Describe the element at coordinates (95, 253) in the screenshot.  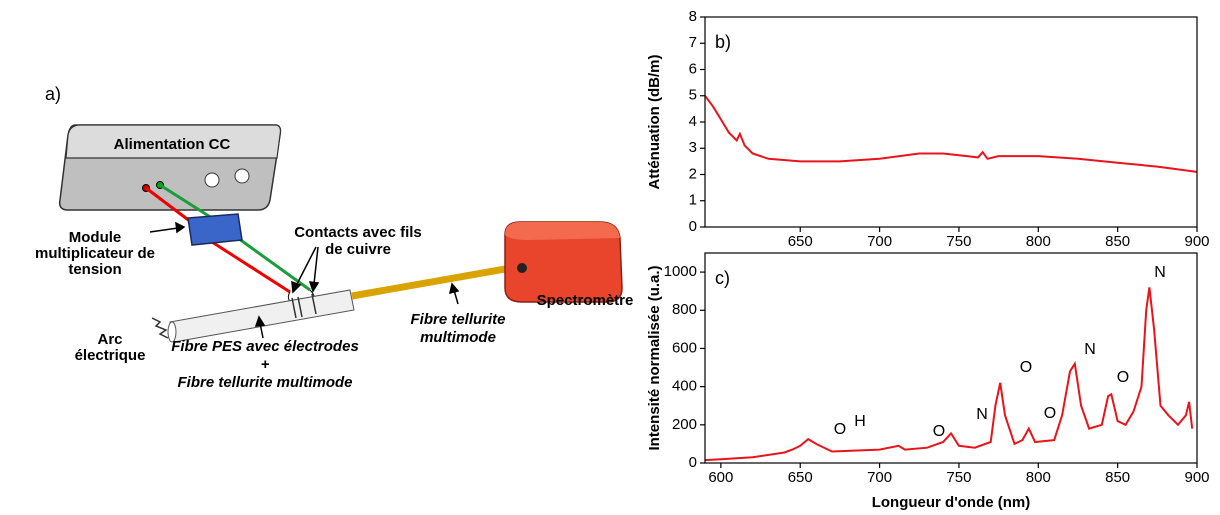
I see `label: multiplicateur de` at that location.